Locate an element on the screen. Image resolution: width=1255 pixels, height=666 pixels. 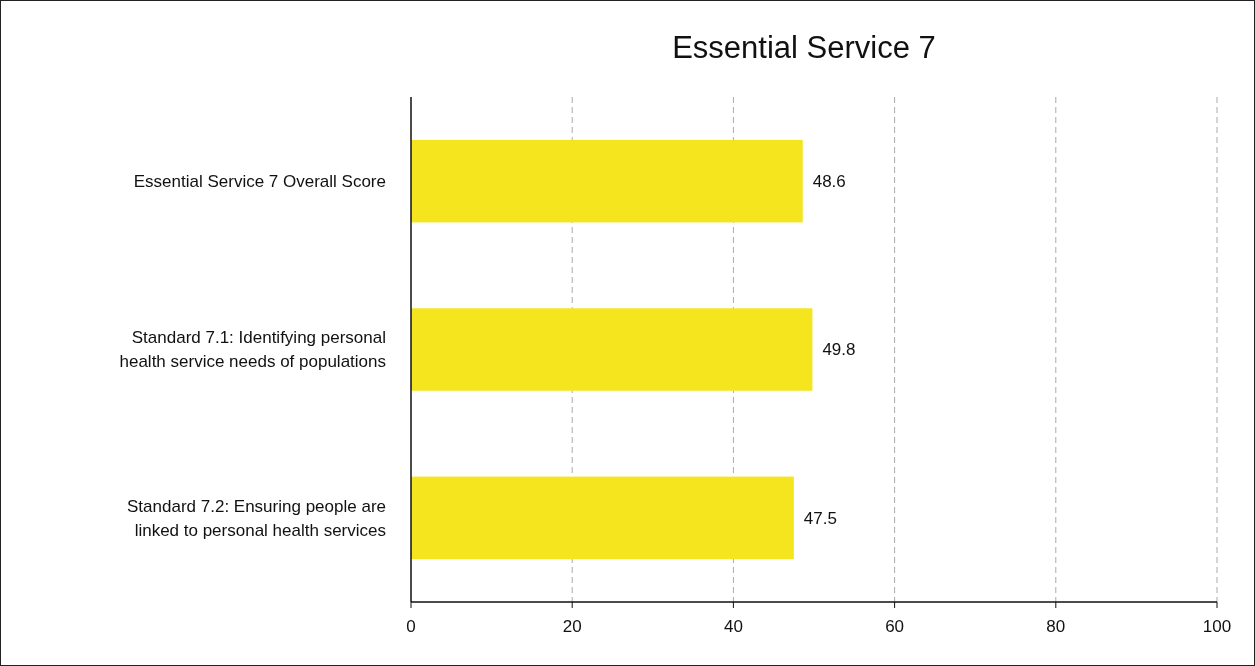
x-tick-label: 40 is located at coordinates (733, 626).